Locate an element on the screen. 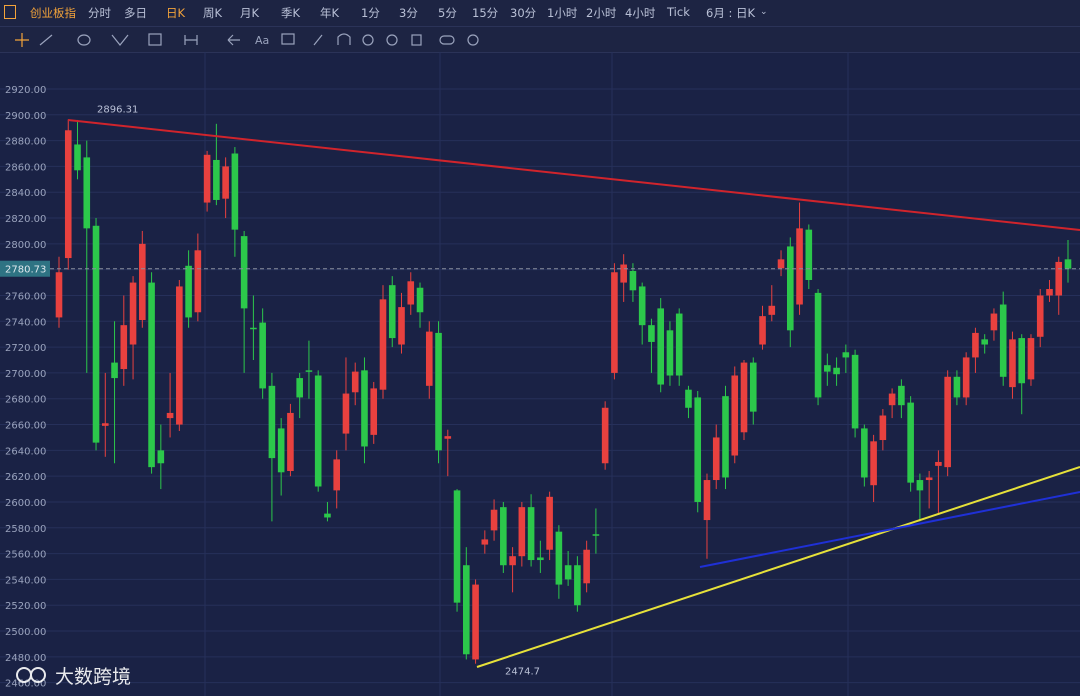  period-tab: Tick is located at coordinates (678, 12).